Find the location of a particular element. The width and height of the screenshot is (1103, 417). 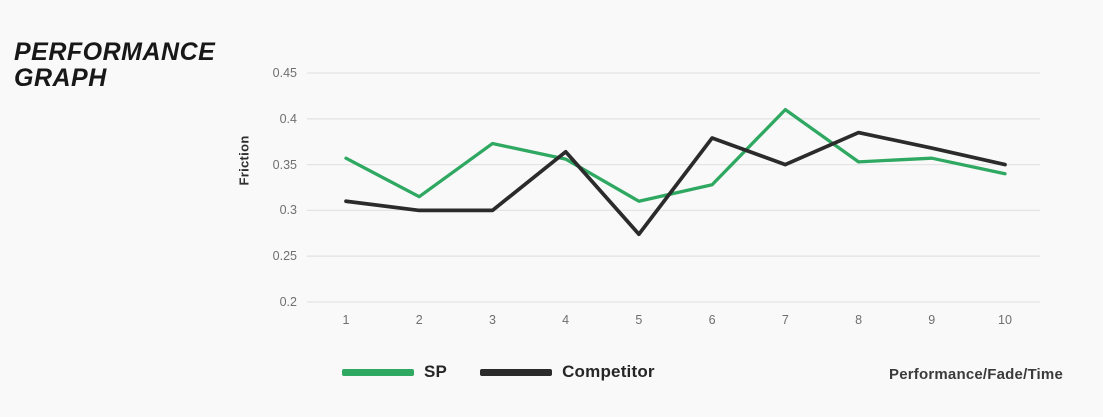

x-tick-label: 6 is located at coordinates (712, 320).